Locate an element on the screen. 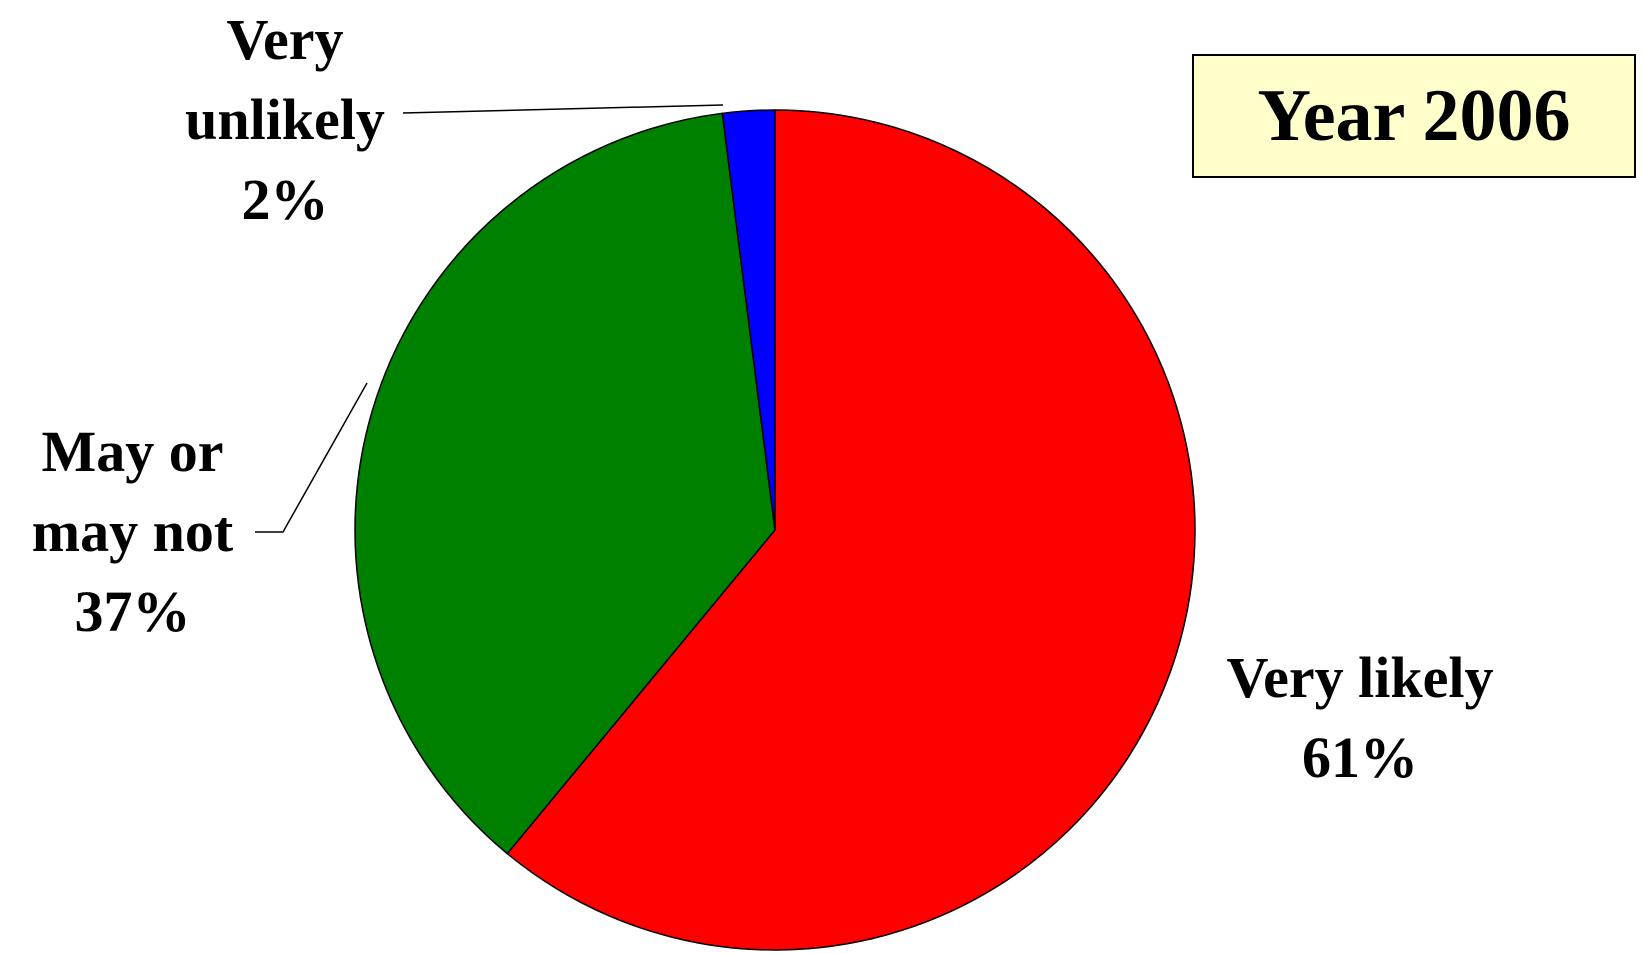  category-label: Very unlikely is located at coordinates (285, 79).